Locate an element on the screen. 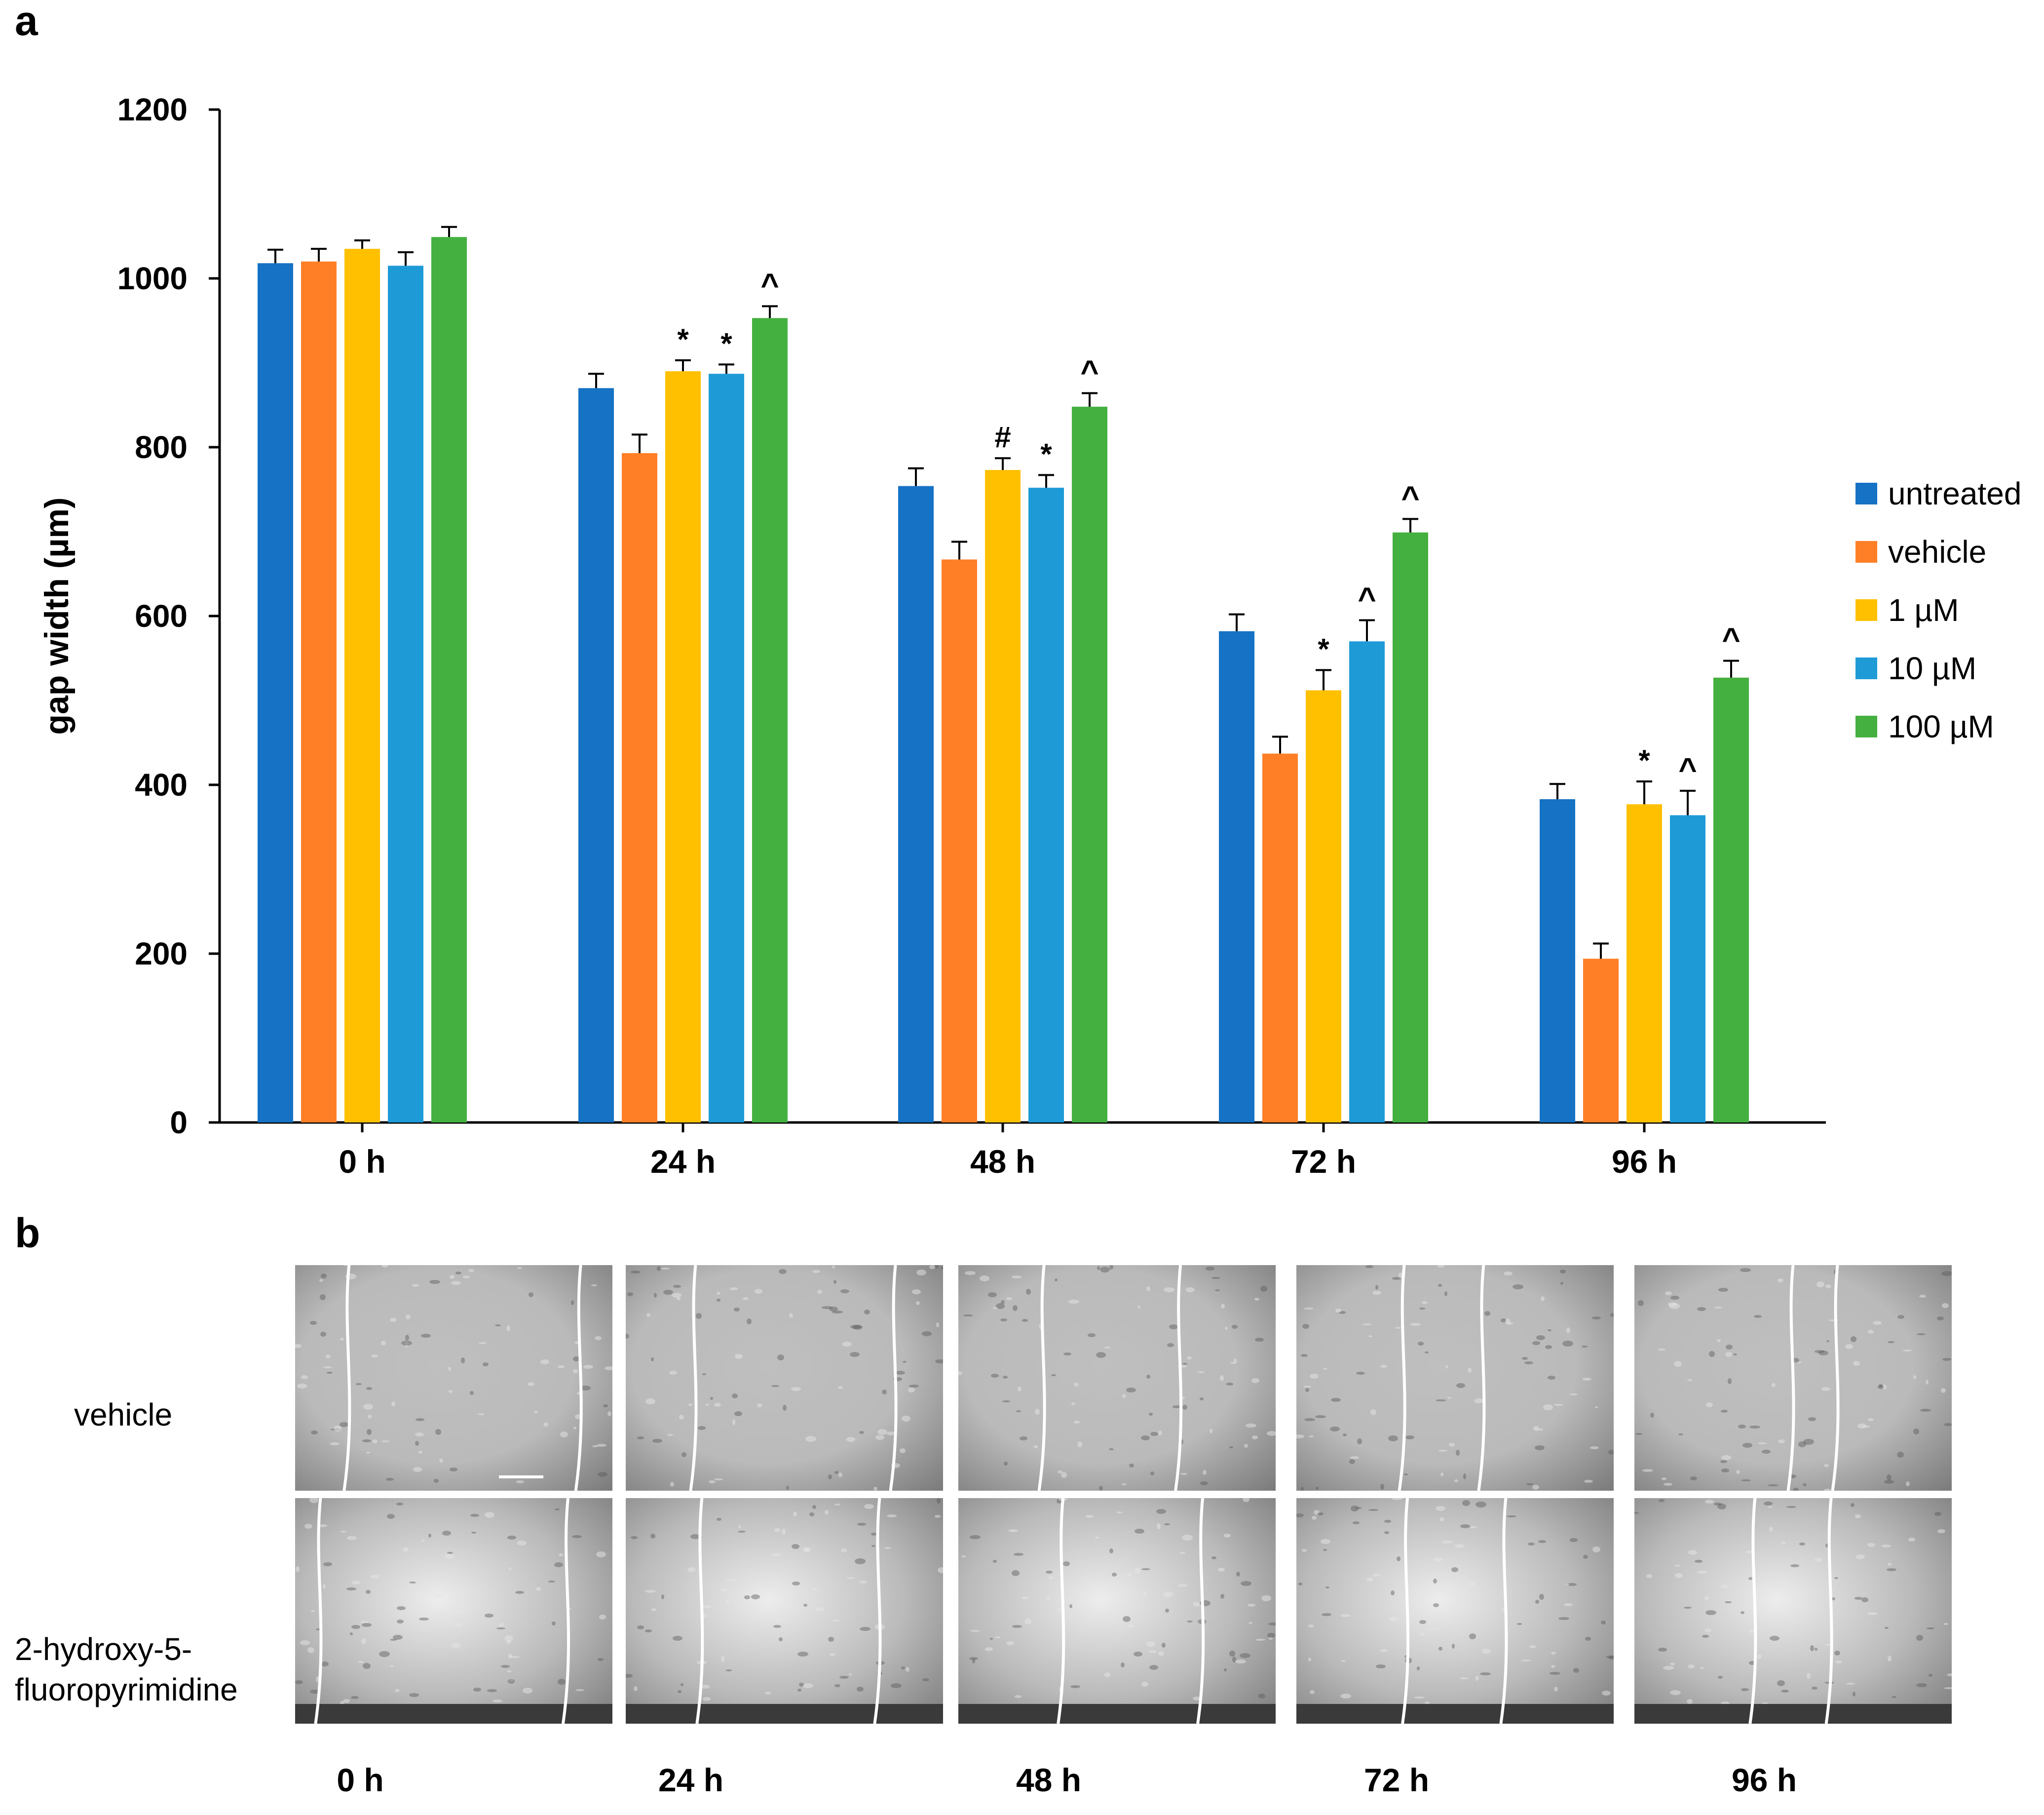 Image resolution: width=2044 pixels, height=1815 pixels. micrograph-r1-c5 is located at coordinates (1793, 1378).